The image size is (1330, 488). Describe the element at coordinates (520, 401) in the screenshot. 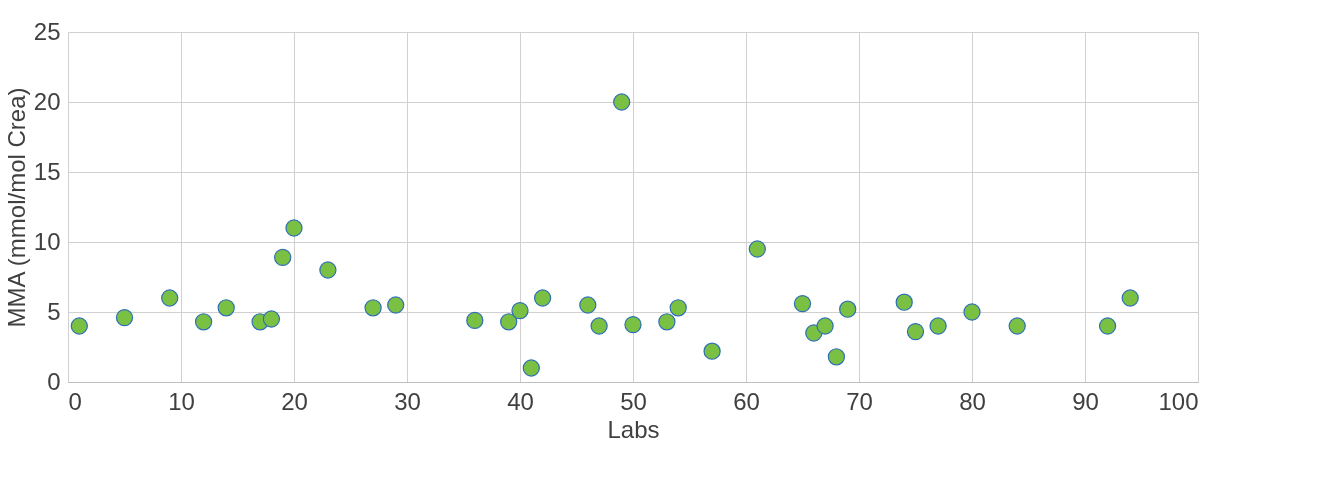

I see `x-tick-label: 40` at that location.